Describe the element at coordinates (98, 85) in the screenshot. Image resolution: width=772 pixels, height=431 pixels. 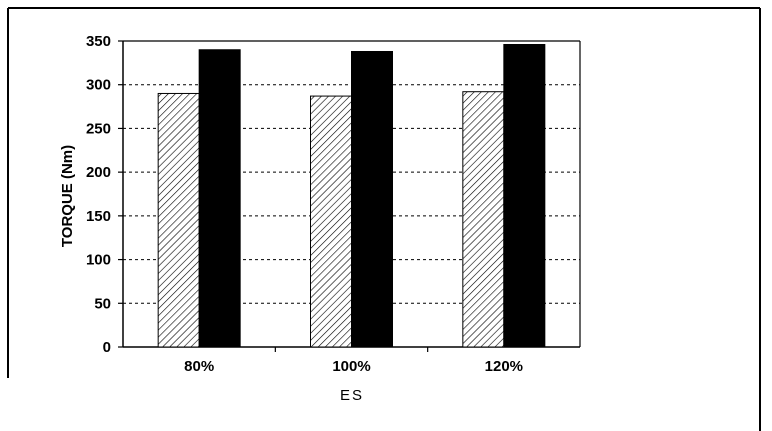
I see `y-tick-label: 300` at that location.